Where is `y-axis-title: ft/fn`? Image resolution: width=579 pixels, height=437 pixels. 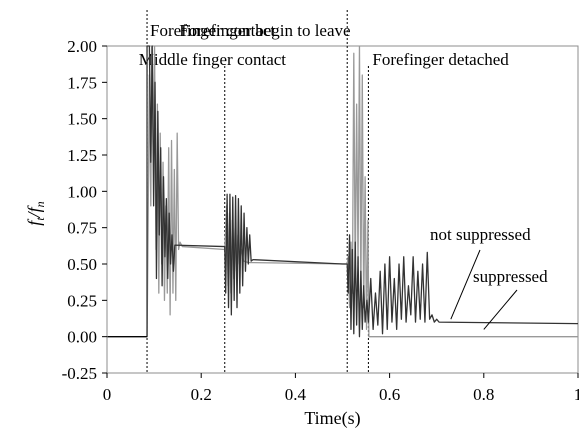
y-axis-title: ft/fn is located at coordinates (35, 213).